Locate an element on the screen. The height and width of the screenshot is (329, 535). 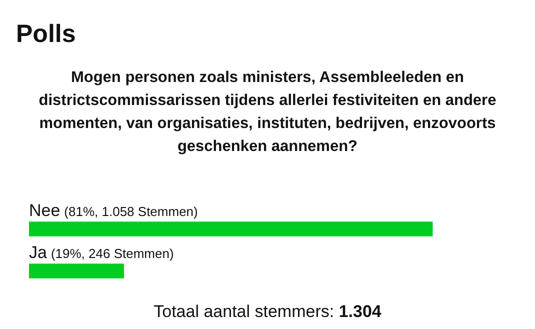
data-label: (19%, 246 Stemmen) is located at coordinates (112, 253).